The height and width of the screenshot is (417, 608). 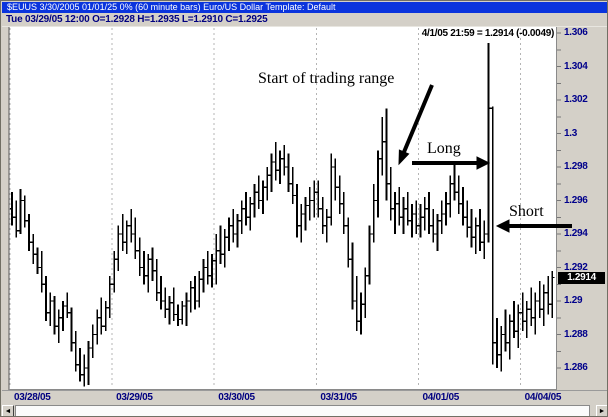 What do you see at coordinates (582, 208) in the screenshot?
I see `price-axis` at bounding box center [582, 208].